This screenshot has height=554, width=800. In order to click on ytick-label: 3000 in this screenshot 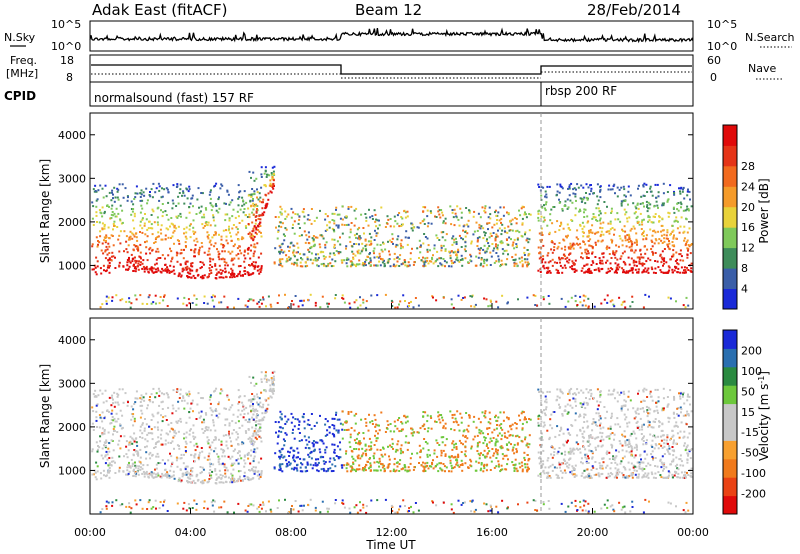, I will do `click(72, 178)`.